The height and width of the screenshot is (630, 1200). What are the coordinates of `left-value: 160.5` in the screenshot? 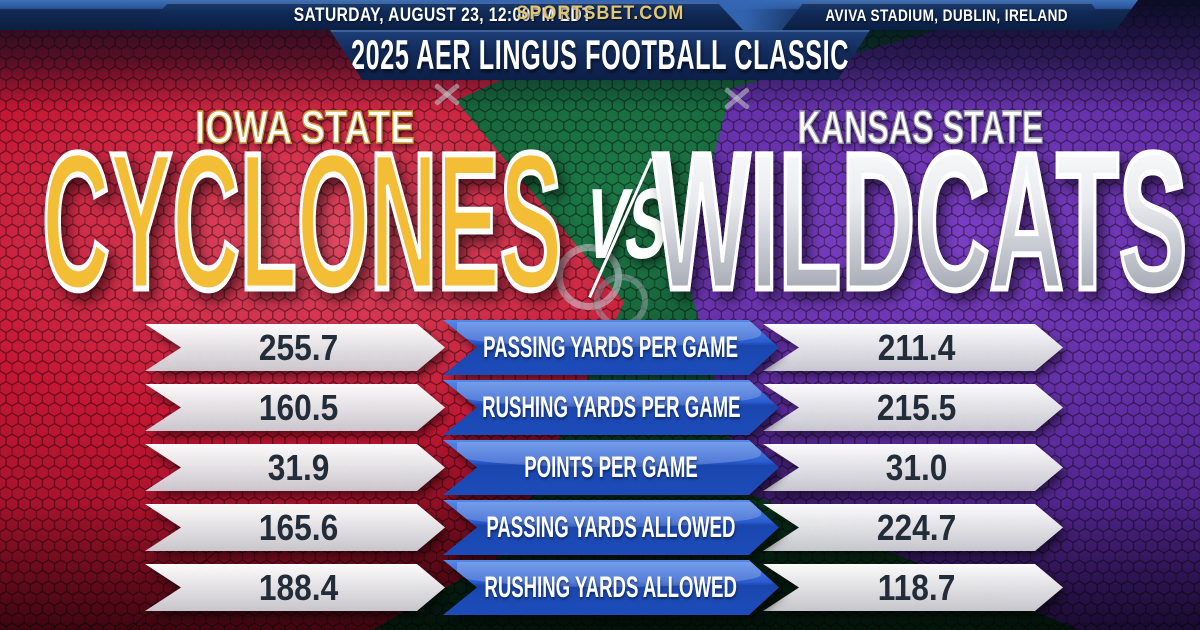 It's located at (298, 407).